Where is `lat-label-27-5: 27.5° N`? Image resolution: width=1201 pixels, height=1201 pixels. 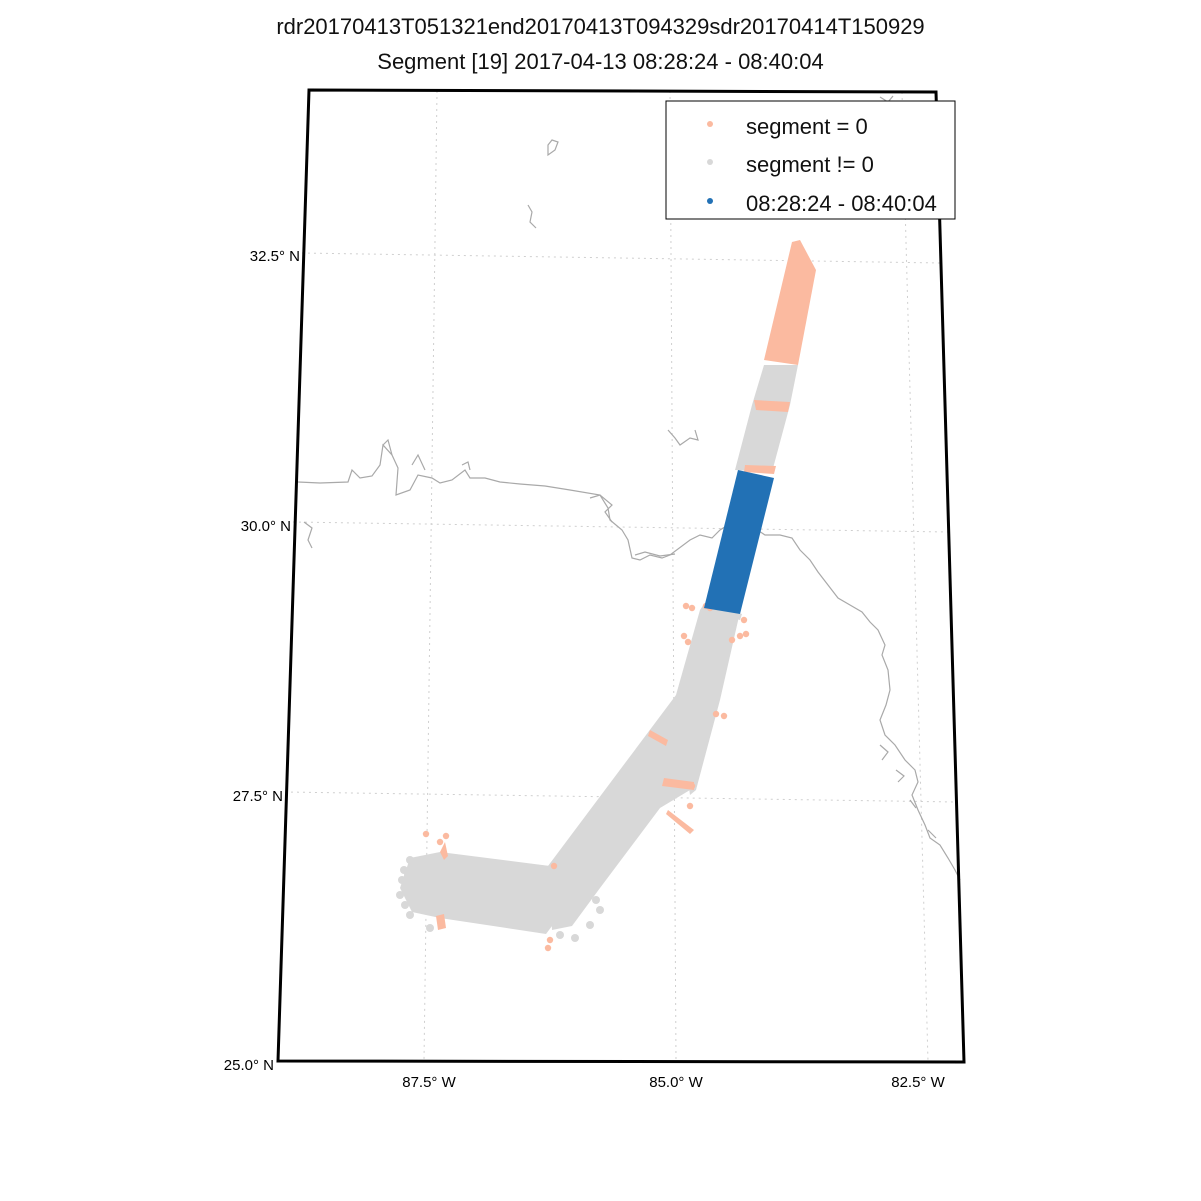 lat-label-27-5: 27.5° N is located at coordinates (258, 796).